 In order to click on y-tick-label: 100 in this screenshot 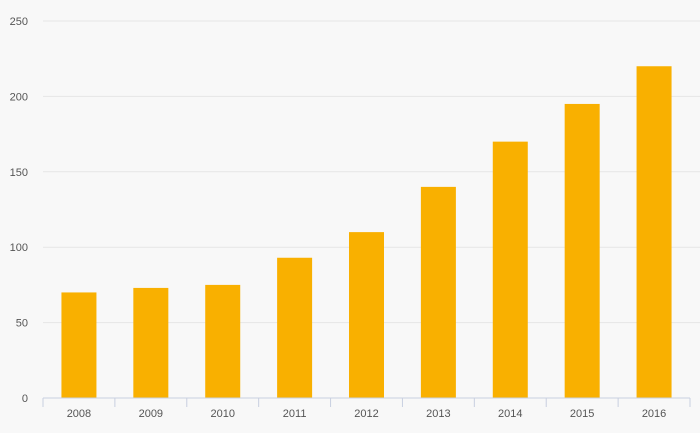, I will do `click(19, 248)`.